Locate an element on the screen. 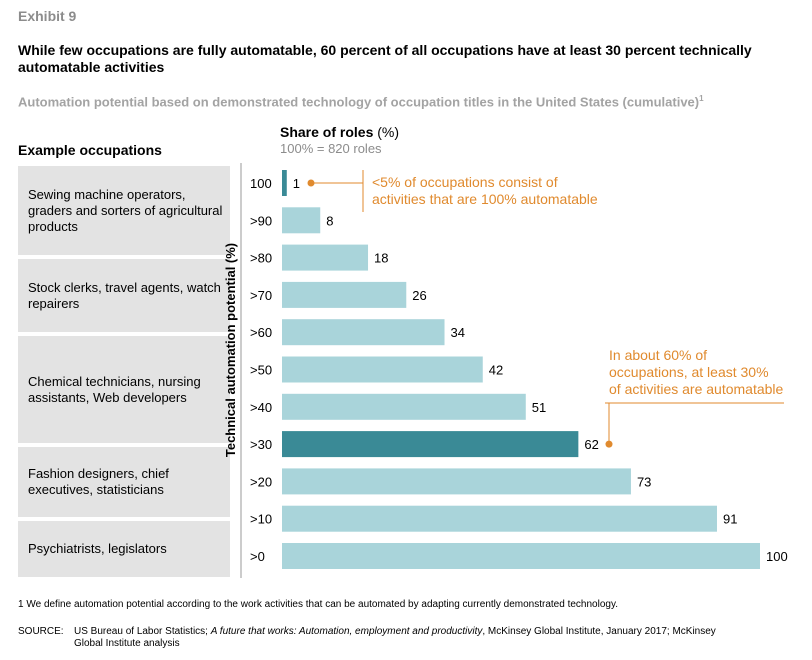 The image size is (812, 660). share-header-unit: (%) is located at coordinates (388, 132).